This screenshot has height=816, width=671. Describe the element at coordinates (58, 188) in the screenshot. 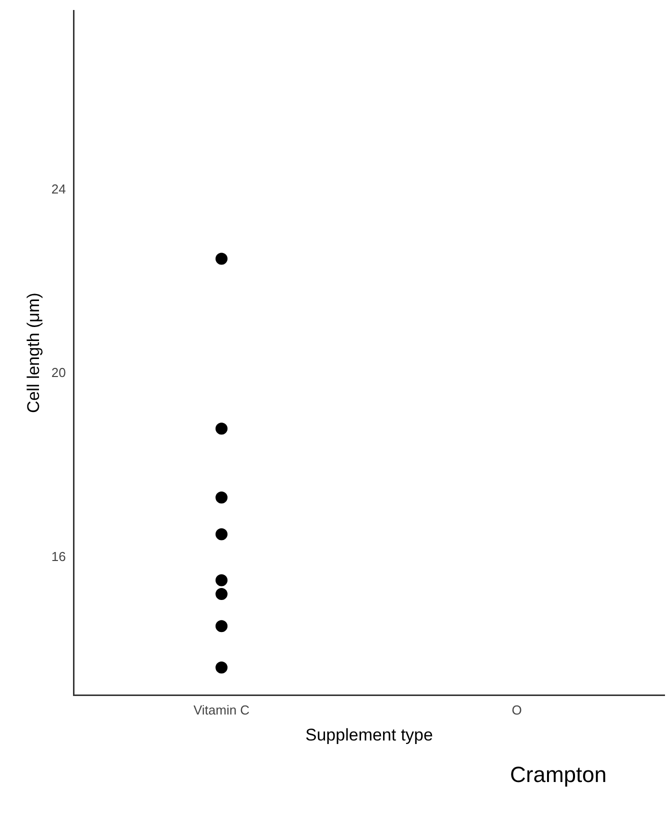

I see `y-tick-label: 24` at that location.